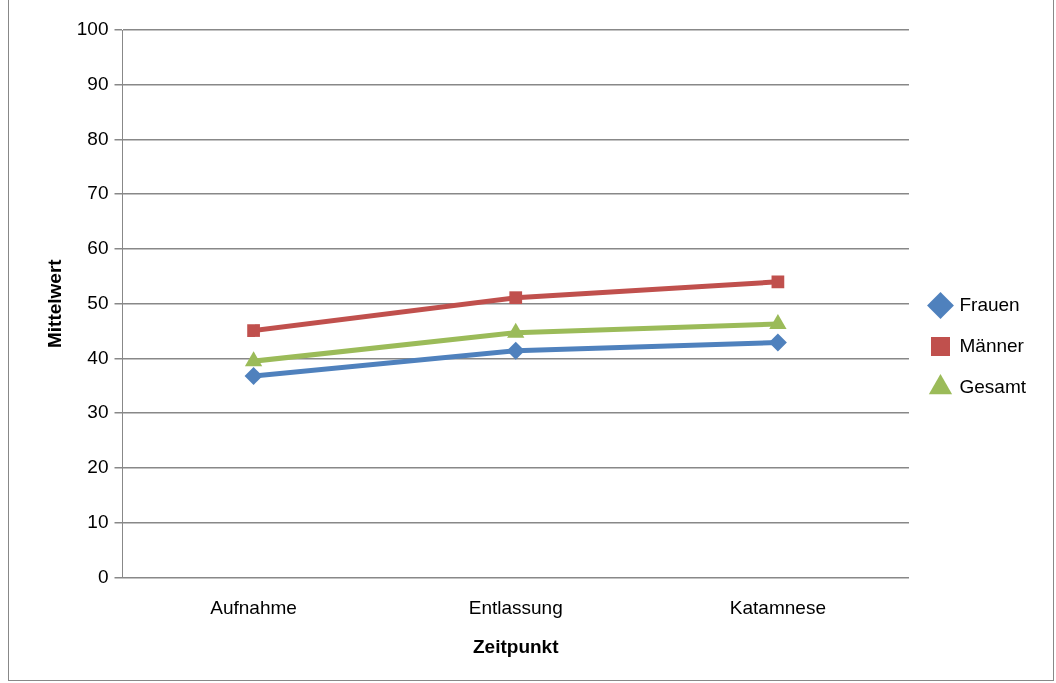 This screenshot has height=683, width=1056. I want to click on y-tick-label: 0, so click(103, 576).